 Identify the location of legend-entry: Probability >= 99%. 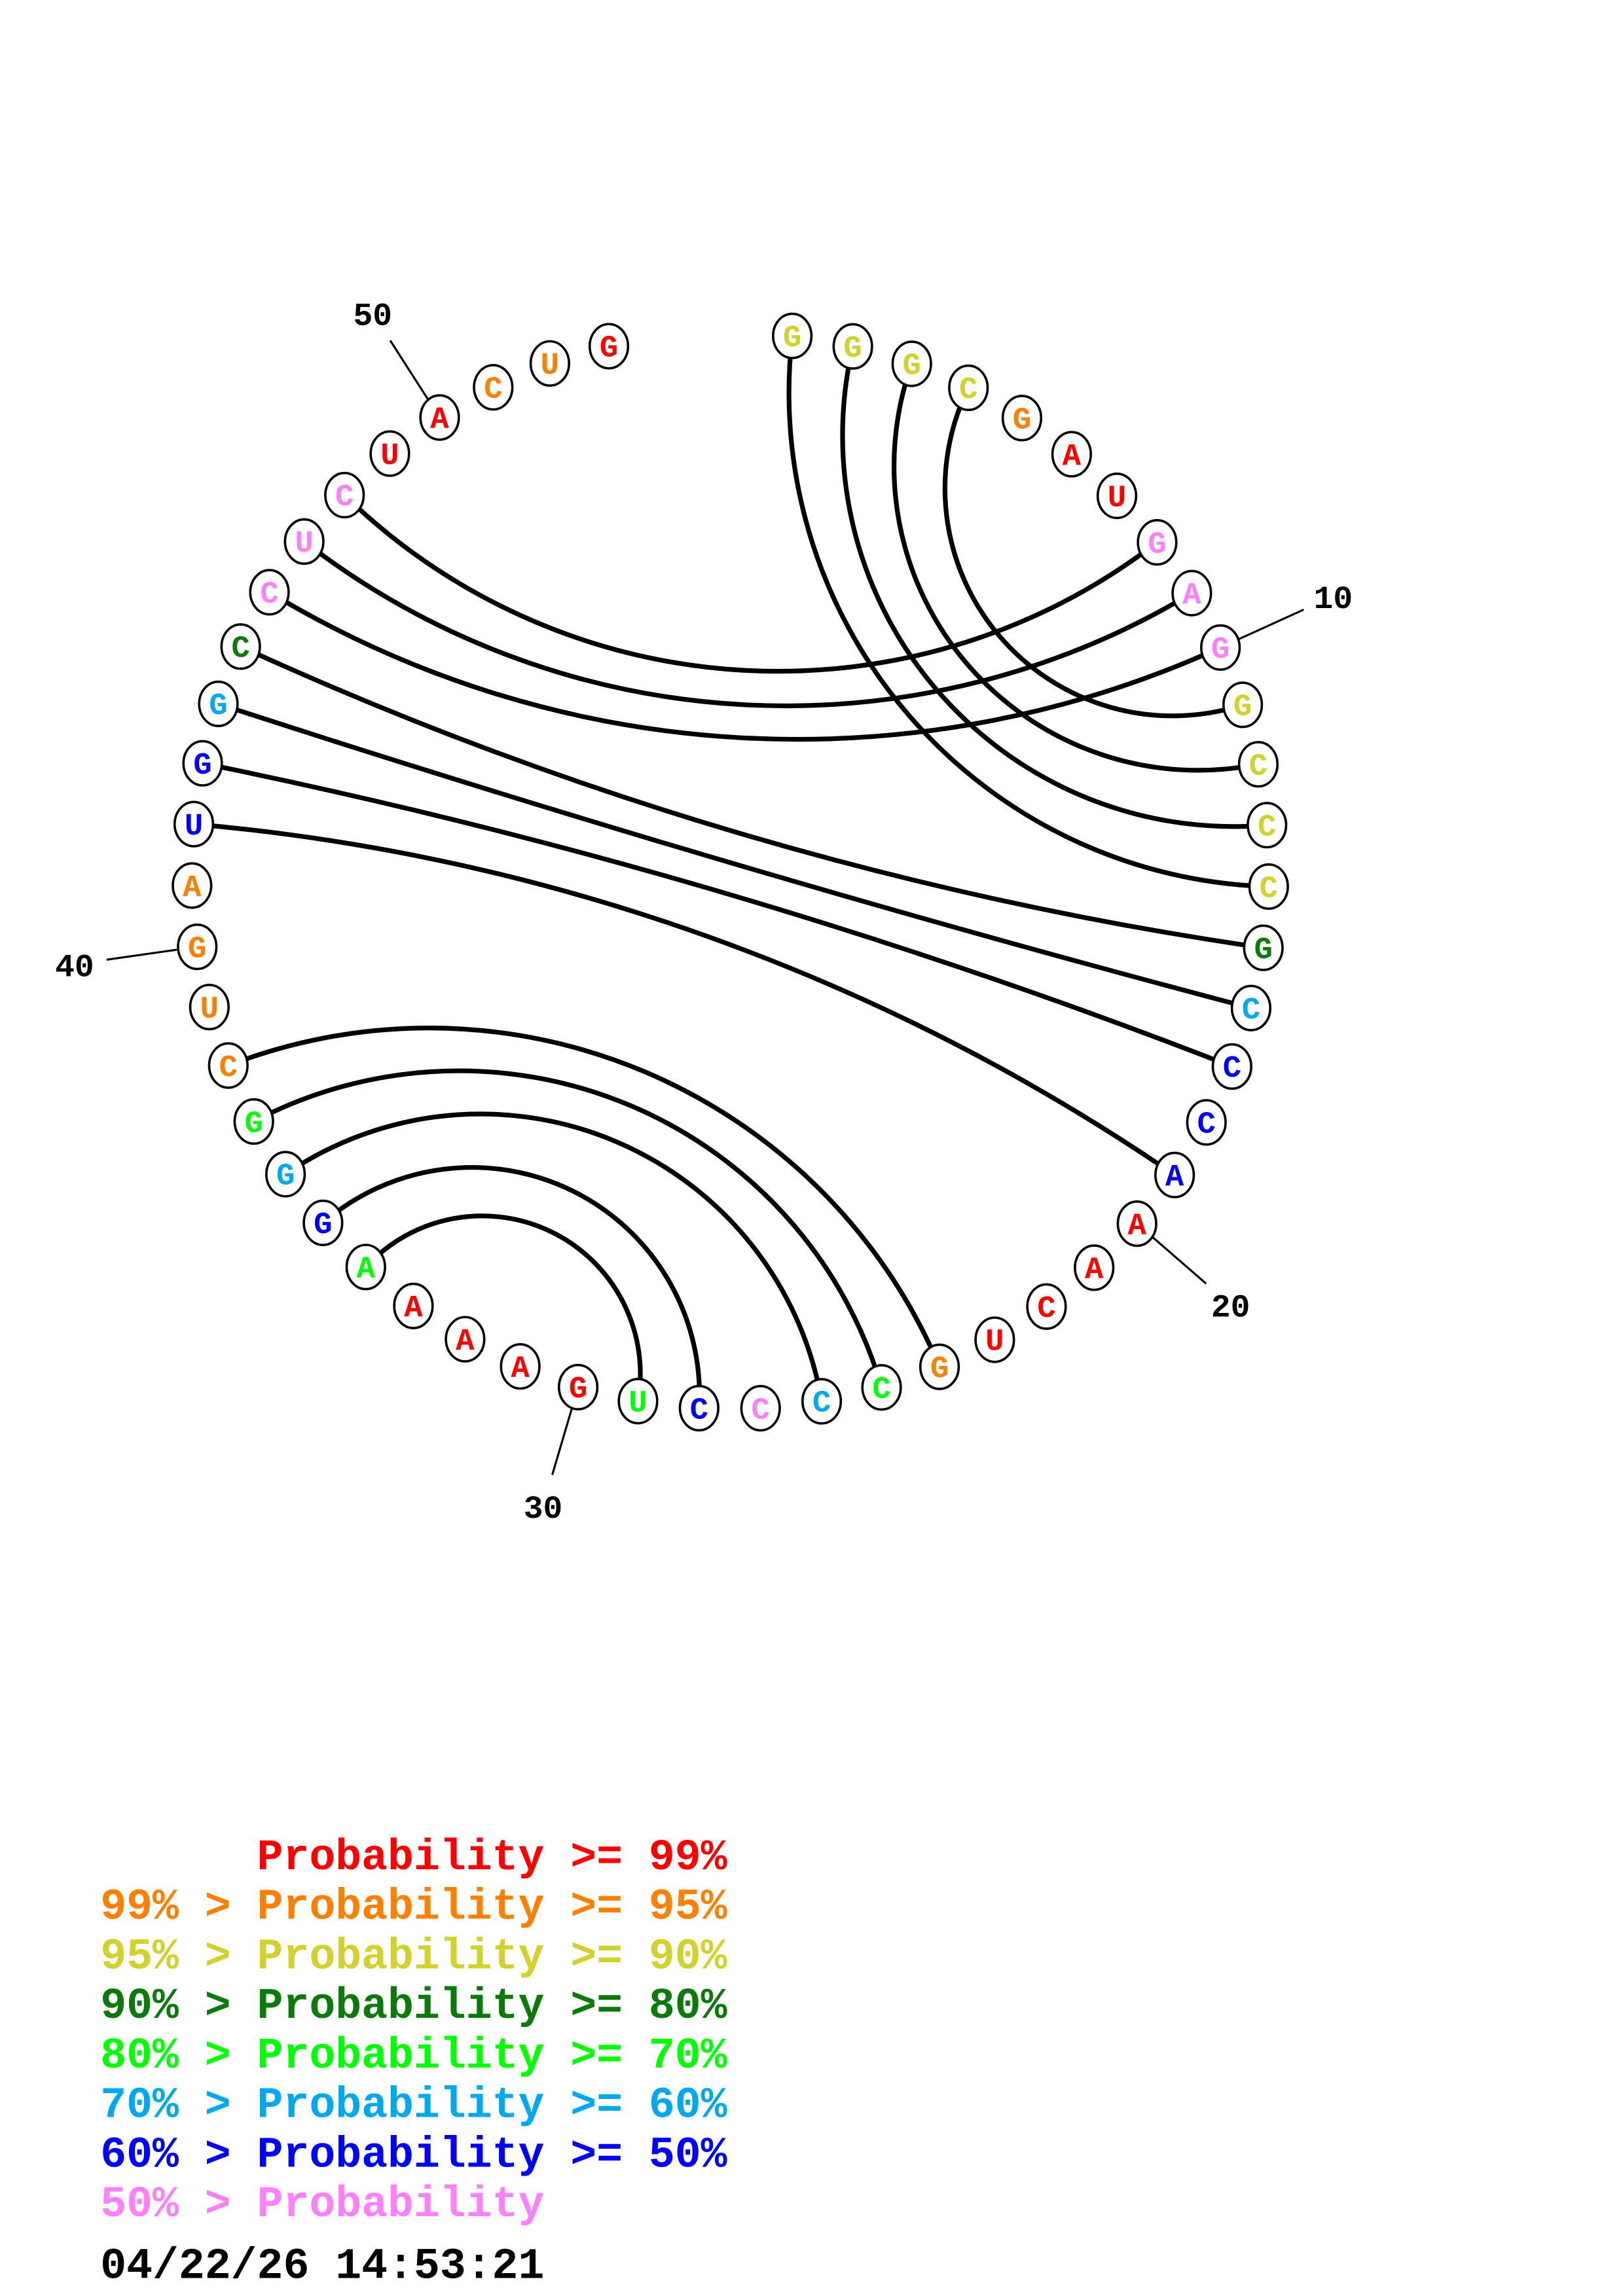
(413, 1857).